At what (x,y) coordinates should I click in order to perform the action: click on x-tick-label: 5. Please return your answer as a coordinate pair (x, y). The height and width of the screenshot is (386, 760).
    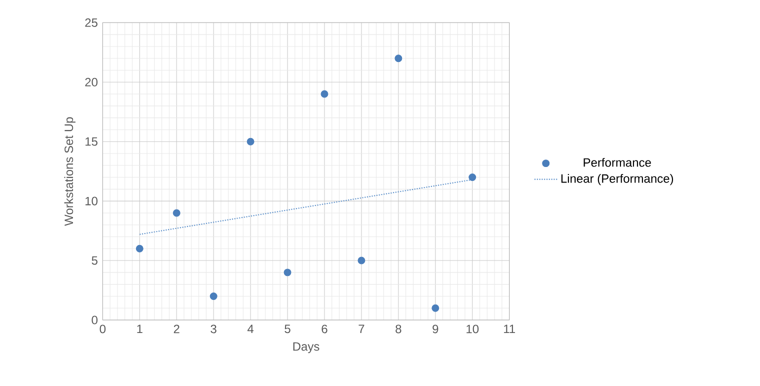
    Looking at the image, I should click on (287, 329).